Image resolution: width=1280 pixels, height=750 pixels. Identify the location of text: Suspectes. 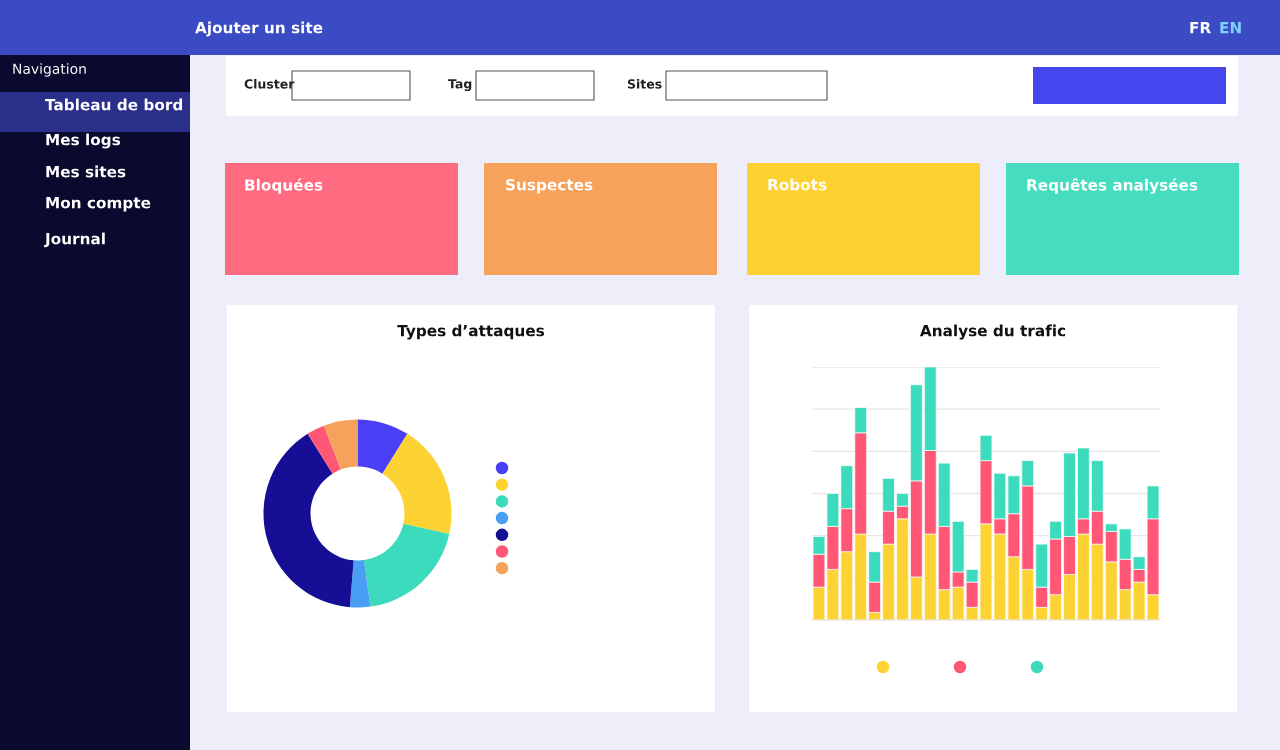
(549, 186).